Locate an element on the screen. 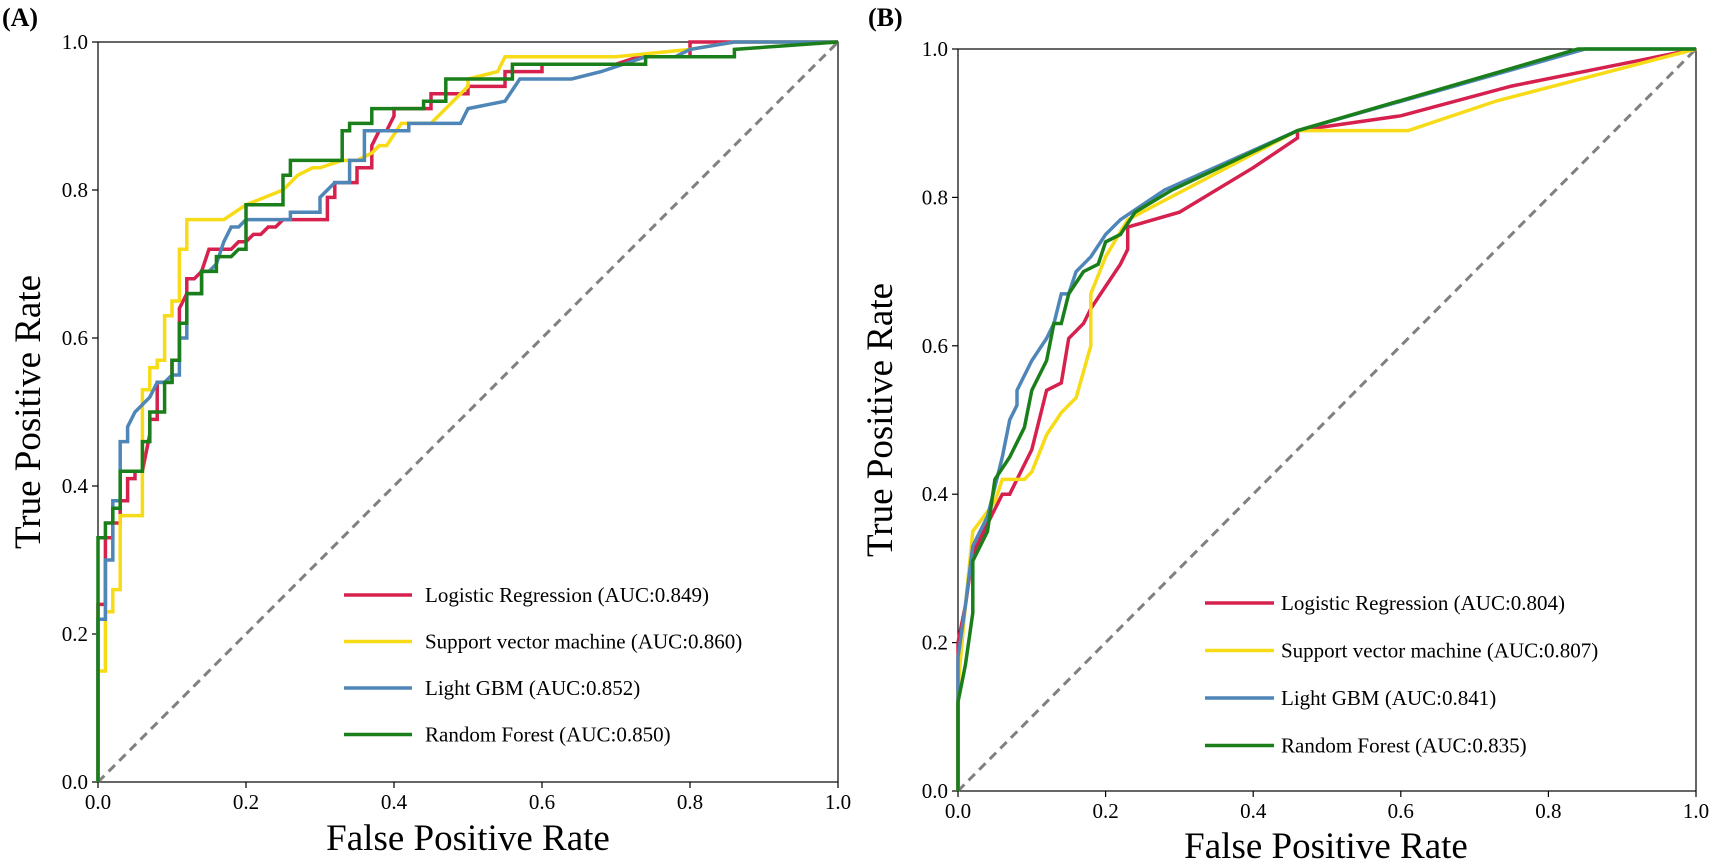 Image resolution: width=1714 pixels, height=862 pixels. legend-label: Logistic Regression (AUC:0.804) is located at coordinates (1423, 603).